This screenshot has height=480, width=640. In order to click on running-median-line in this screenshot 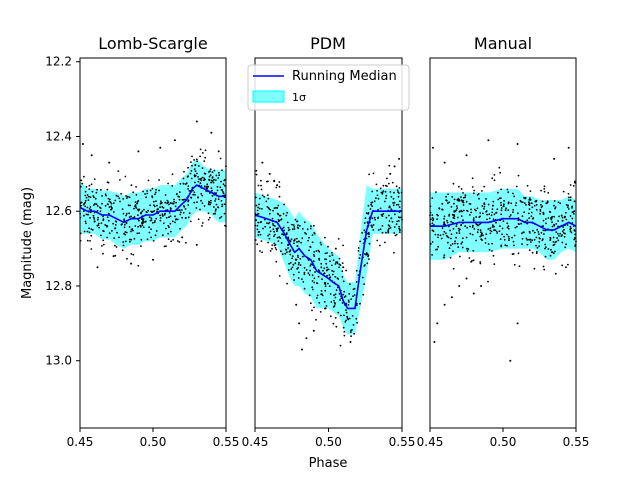, I will do `click(503, 224)`.